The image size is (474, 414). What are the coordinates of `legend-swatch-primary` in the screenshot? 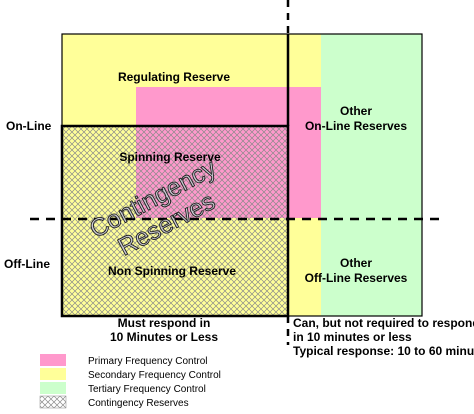 It's located at (53, 360).